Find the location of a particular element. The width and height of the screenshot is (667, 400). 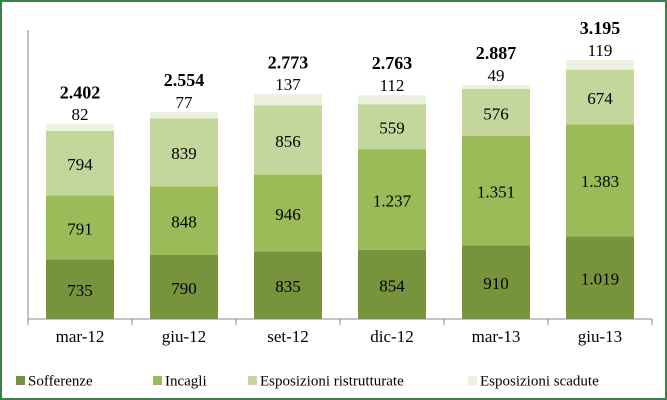

value-label: 856 is located at coordinates (288, 141).